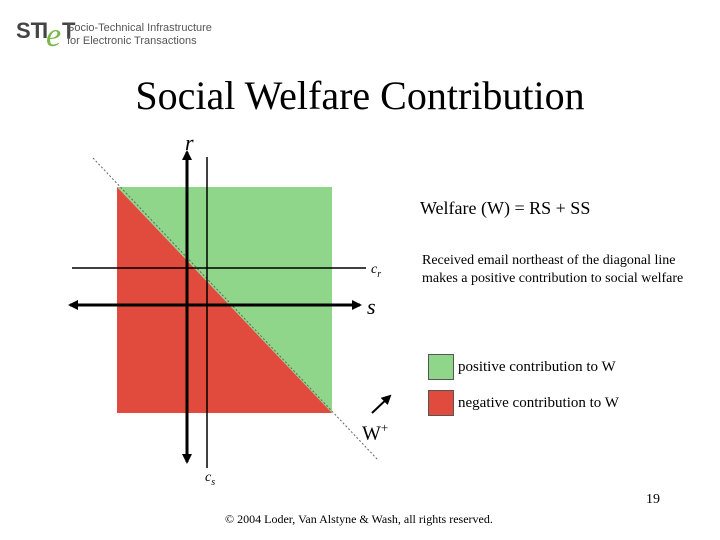 The image size is (720, 540). Describe the element at coordinates (69, 30) in the screenshot. I see `svg-text: T` at that location.